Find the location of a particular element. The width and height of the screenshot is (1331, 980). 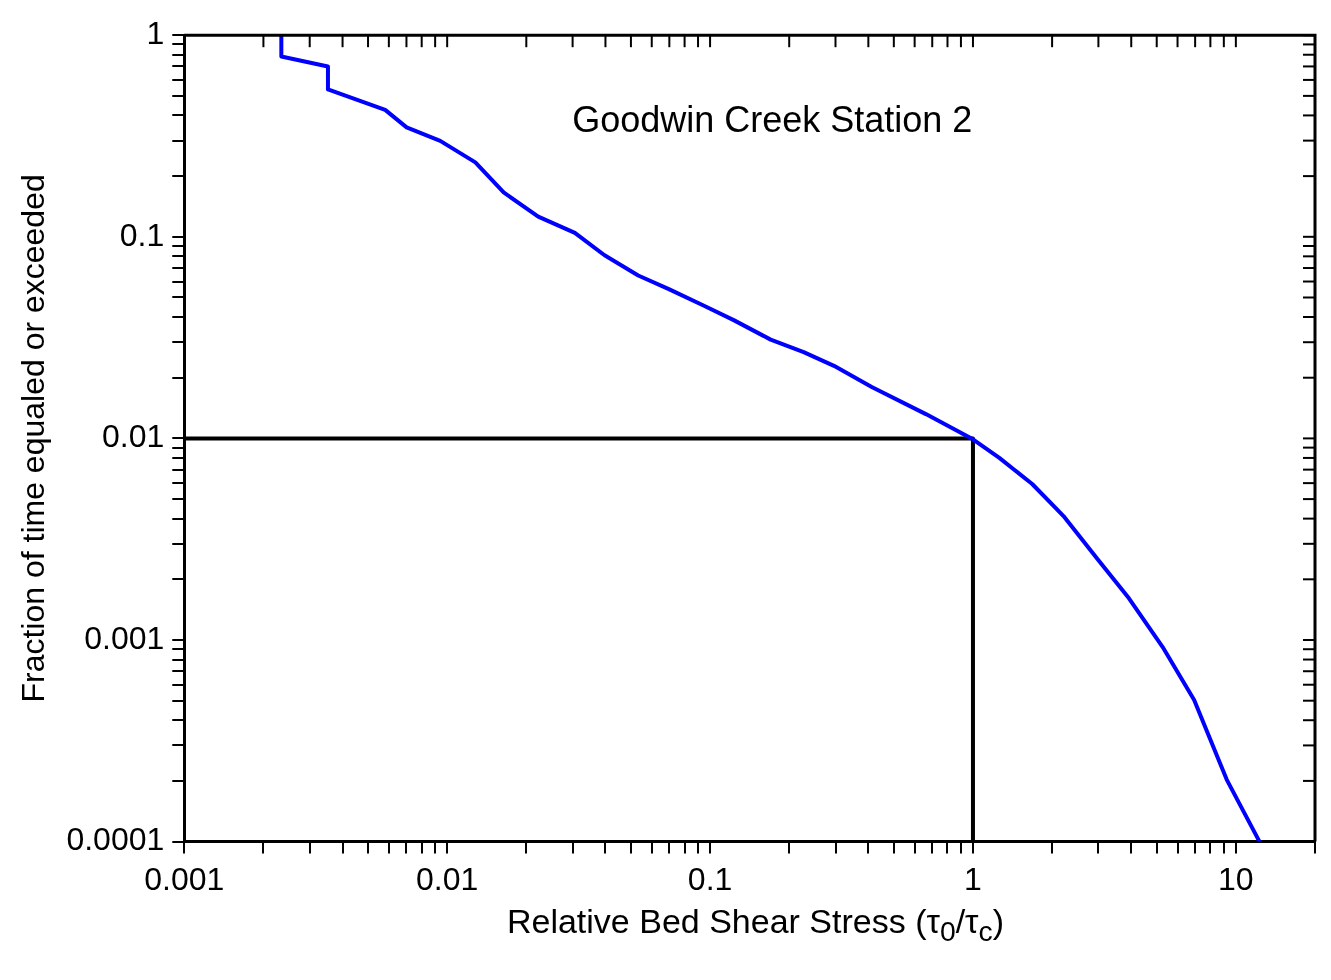

x-tick-label: 0.1 is located at coordinates (710, 878).